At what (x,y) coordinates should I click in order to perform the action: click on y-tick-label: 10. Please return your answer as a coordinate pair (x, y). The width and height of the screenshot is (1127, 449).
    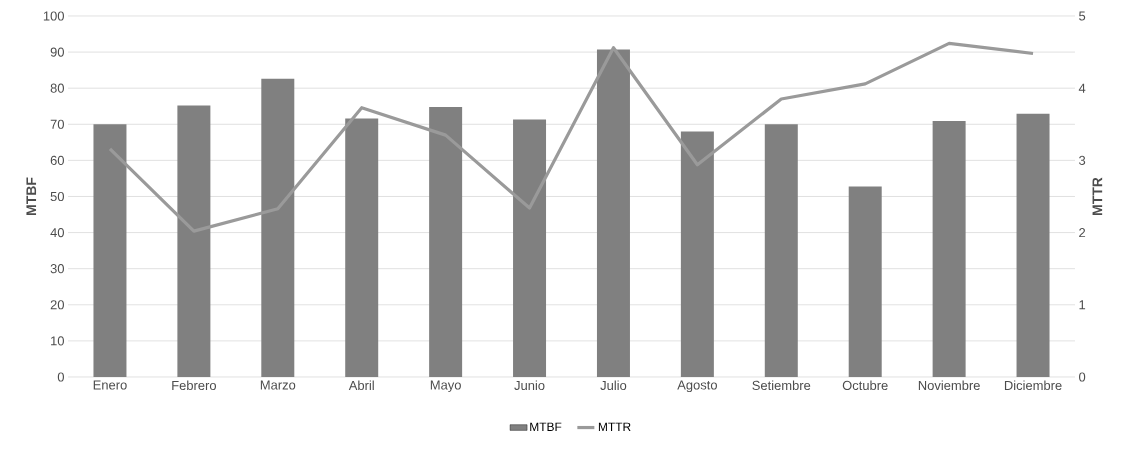
    Looking at the image, I should click on (57, 341).